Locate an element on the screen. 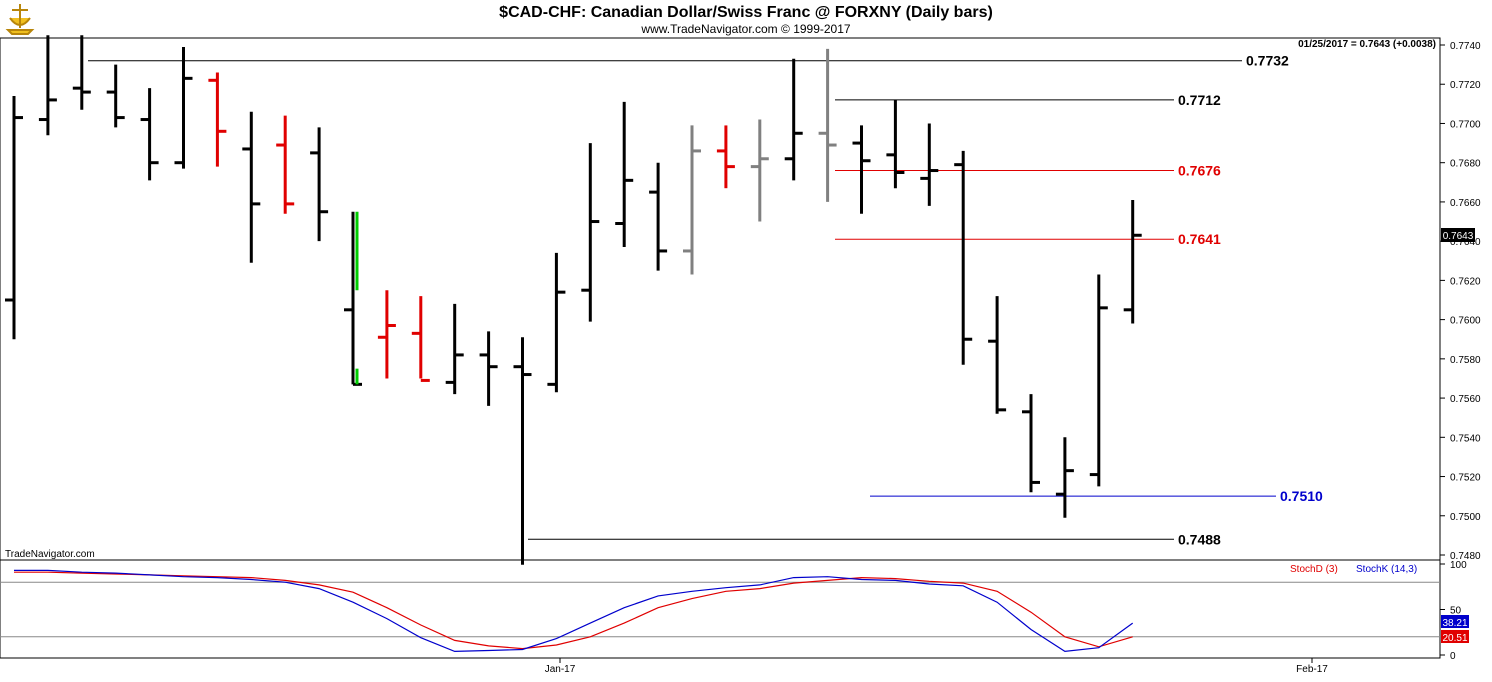  price-badge: 0.7643 is located at coordinates (1458, 235).